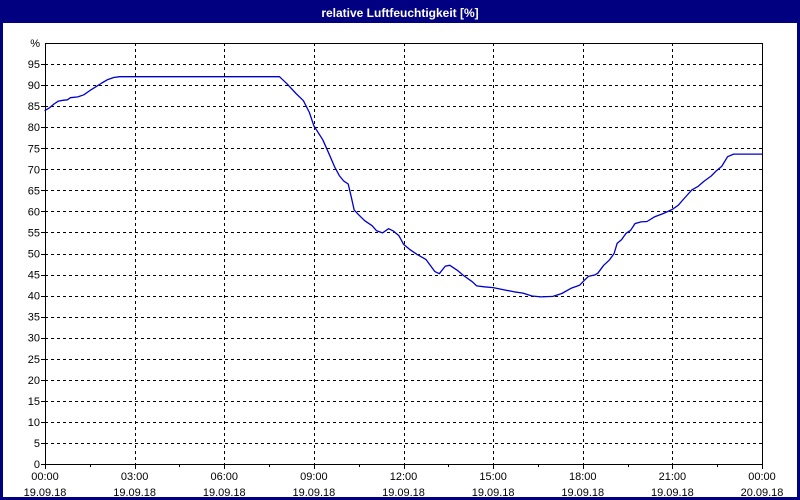 The height and width of the screenshot is (500, 800). Describe the element at coordinates (34, 297) in the screenshot. I see `svg-text: 40` at that location.